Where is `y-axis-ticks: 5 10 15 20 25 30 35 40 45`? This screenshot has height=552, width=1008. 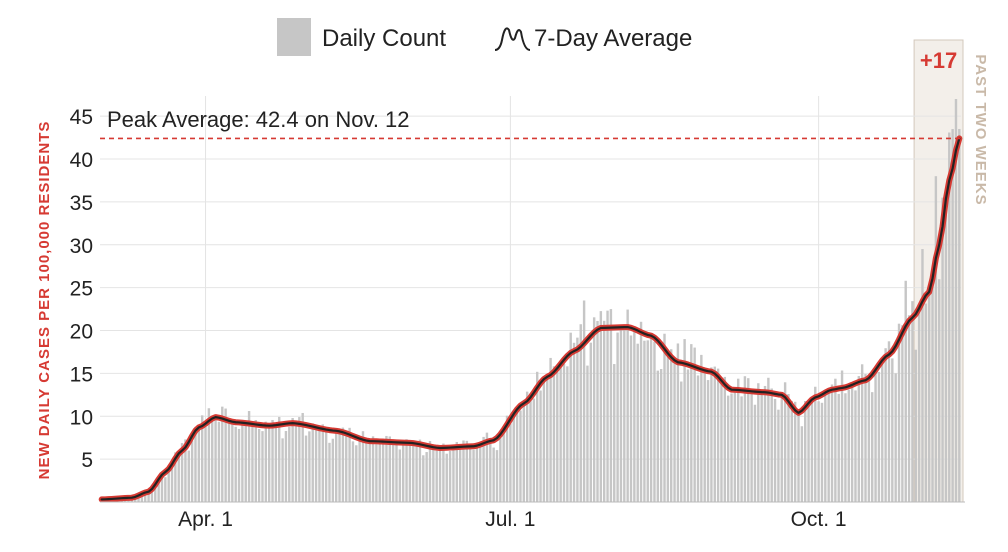 y-axis-ticks: 5 10 15 20 25 30 35 40 45 is located at coordinates (81, 289).